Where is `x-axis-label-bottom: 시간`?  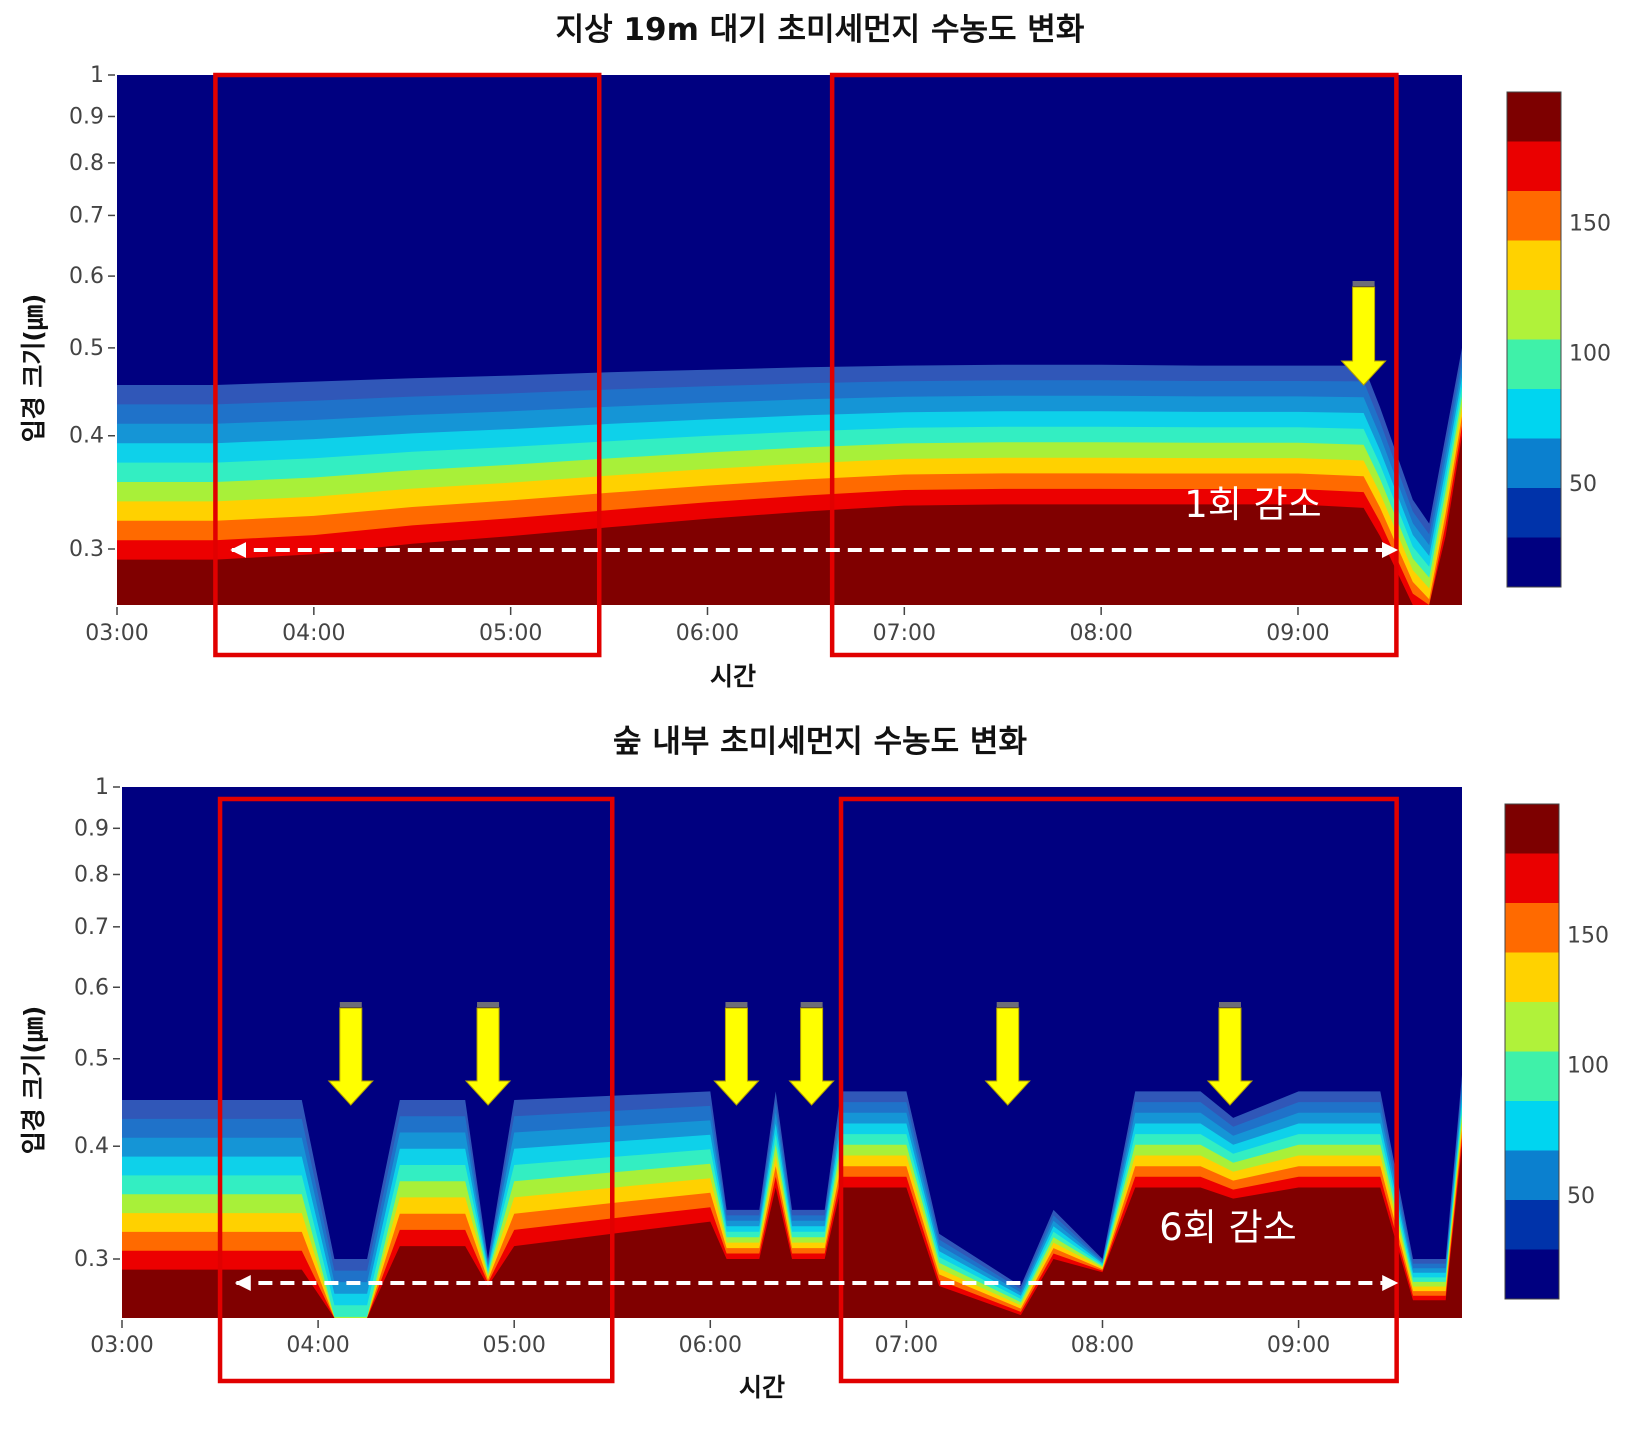 x-axis-label-bottom: 시간 is located at coordinates (762, 1387).